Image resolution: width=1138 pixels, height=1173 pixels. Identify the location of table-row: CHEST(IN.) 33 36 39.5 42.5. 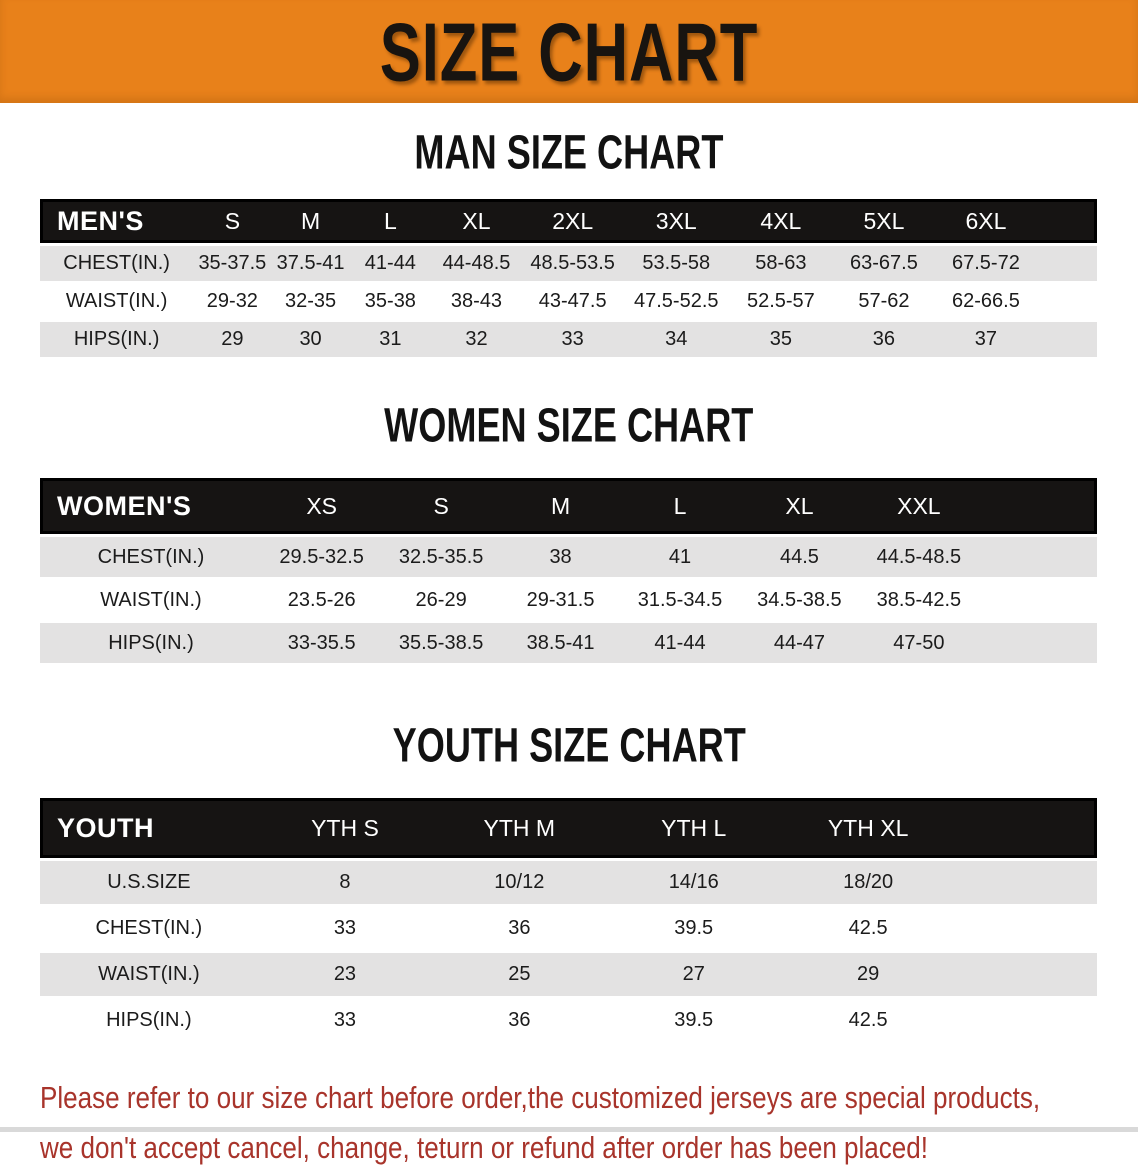
(568, 928).